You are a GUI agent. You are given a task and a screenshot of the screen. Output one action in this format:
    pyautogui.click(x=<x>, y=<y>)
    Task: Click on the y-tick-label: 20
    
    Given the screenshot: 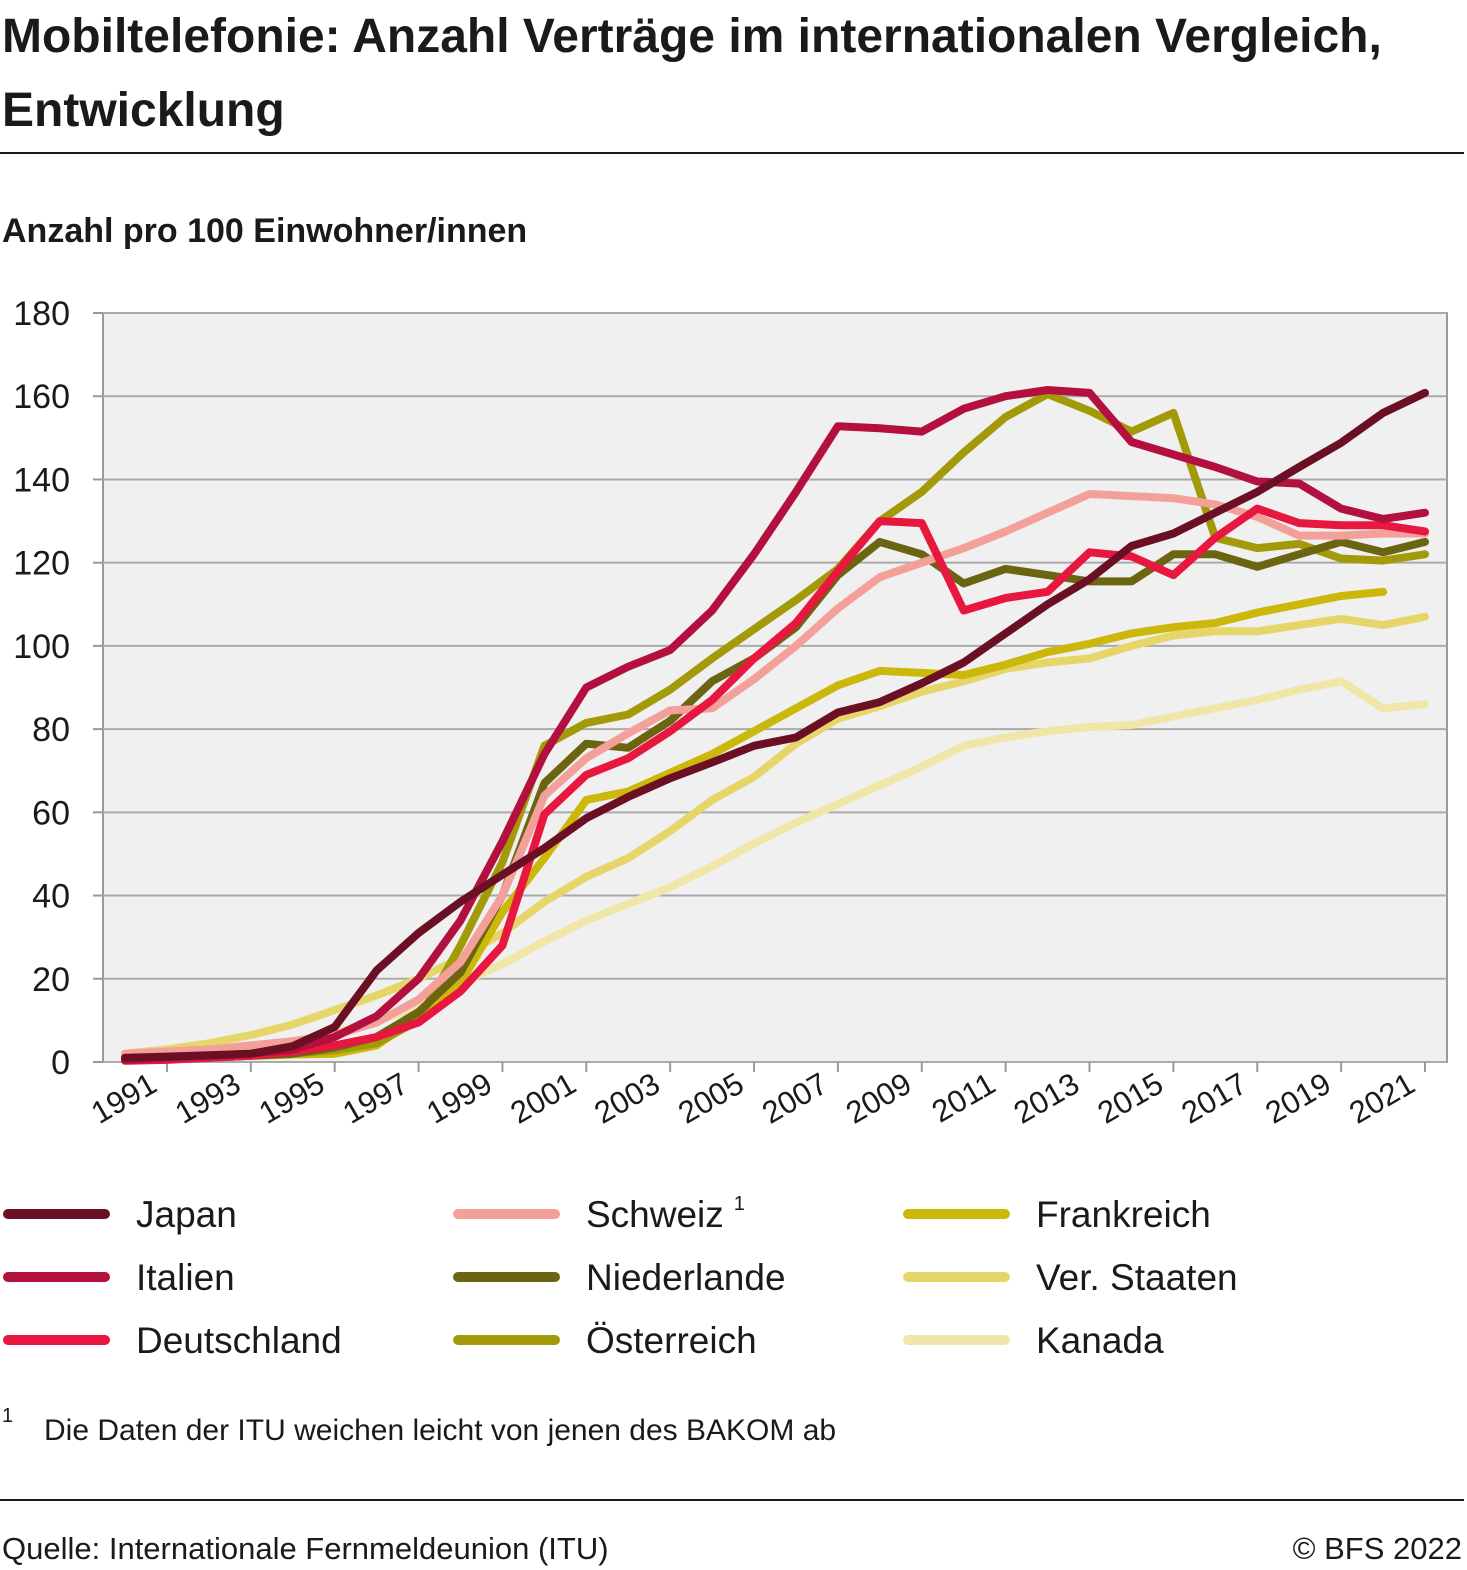 What is the action you would take?
    pyautogui.click(x=51, y=980)
    